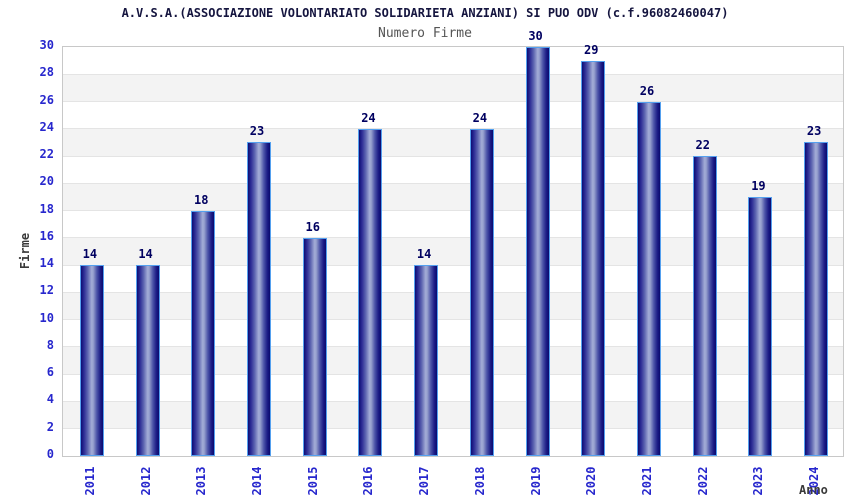 Image resolution: width=850 pixels, height=500 pixels. What do you see at coordinates (591, 49) in the screenshot?
I see `bar-value-label: 29` at bounding box center [591, 49].